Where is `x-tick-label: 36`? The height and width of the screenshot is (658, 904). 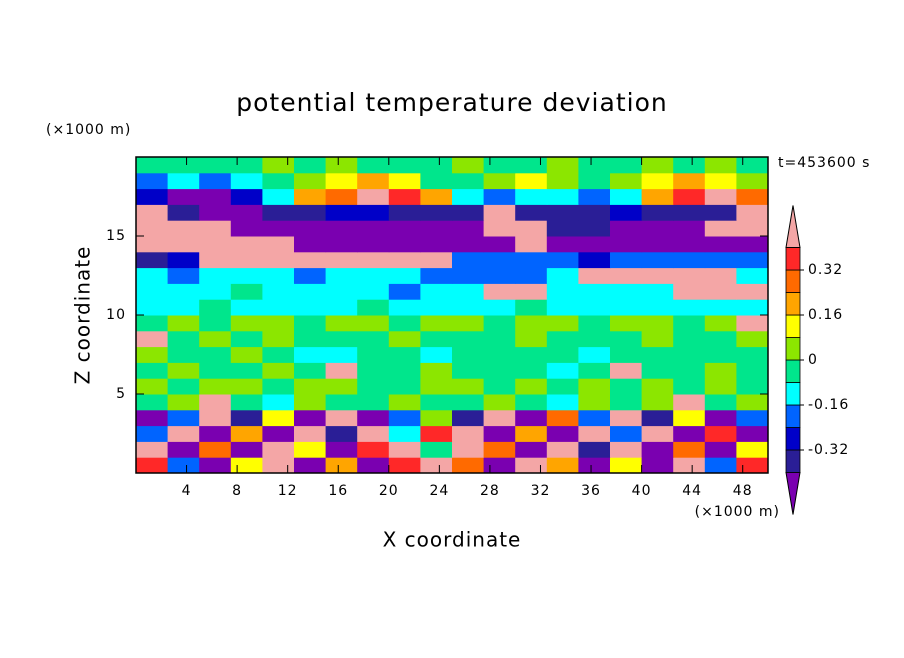
x-tick-label: 36 is located at coordinates (591, 491).